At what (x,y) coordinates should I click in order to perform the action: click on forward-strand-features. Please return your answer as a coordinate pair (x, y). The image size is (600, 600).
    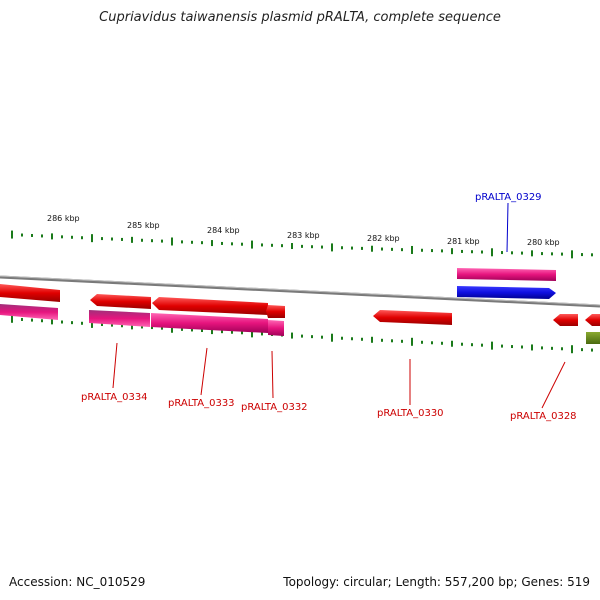
    Looking at the image, I should click on (506, 283).